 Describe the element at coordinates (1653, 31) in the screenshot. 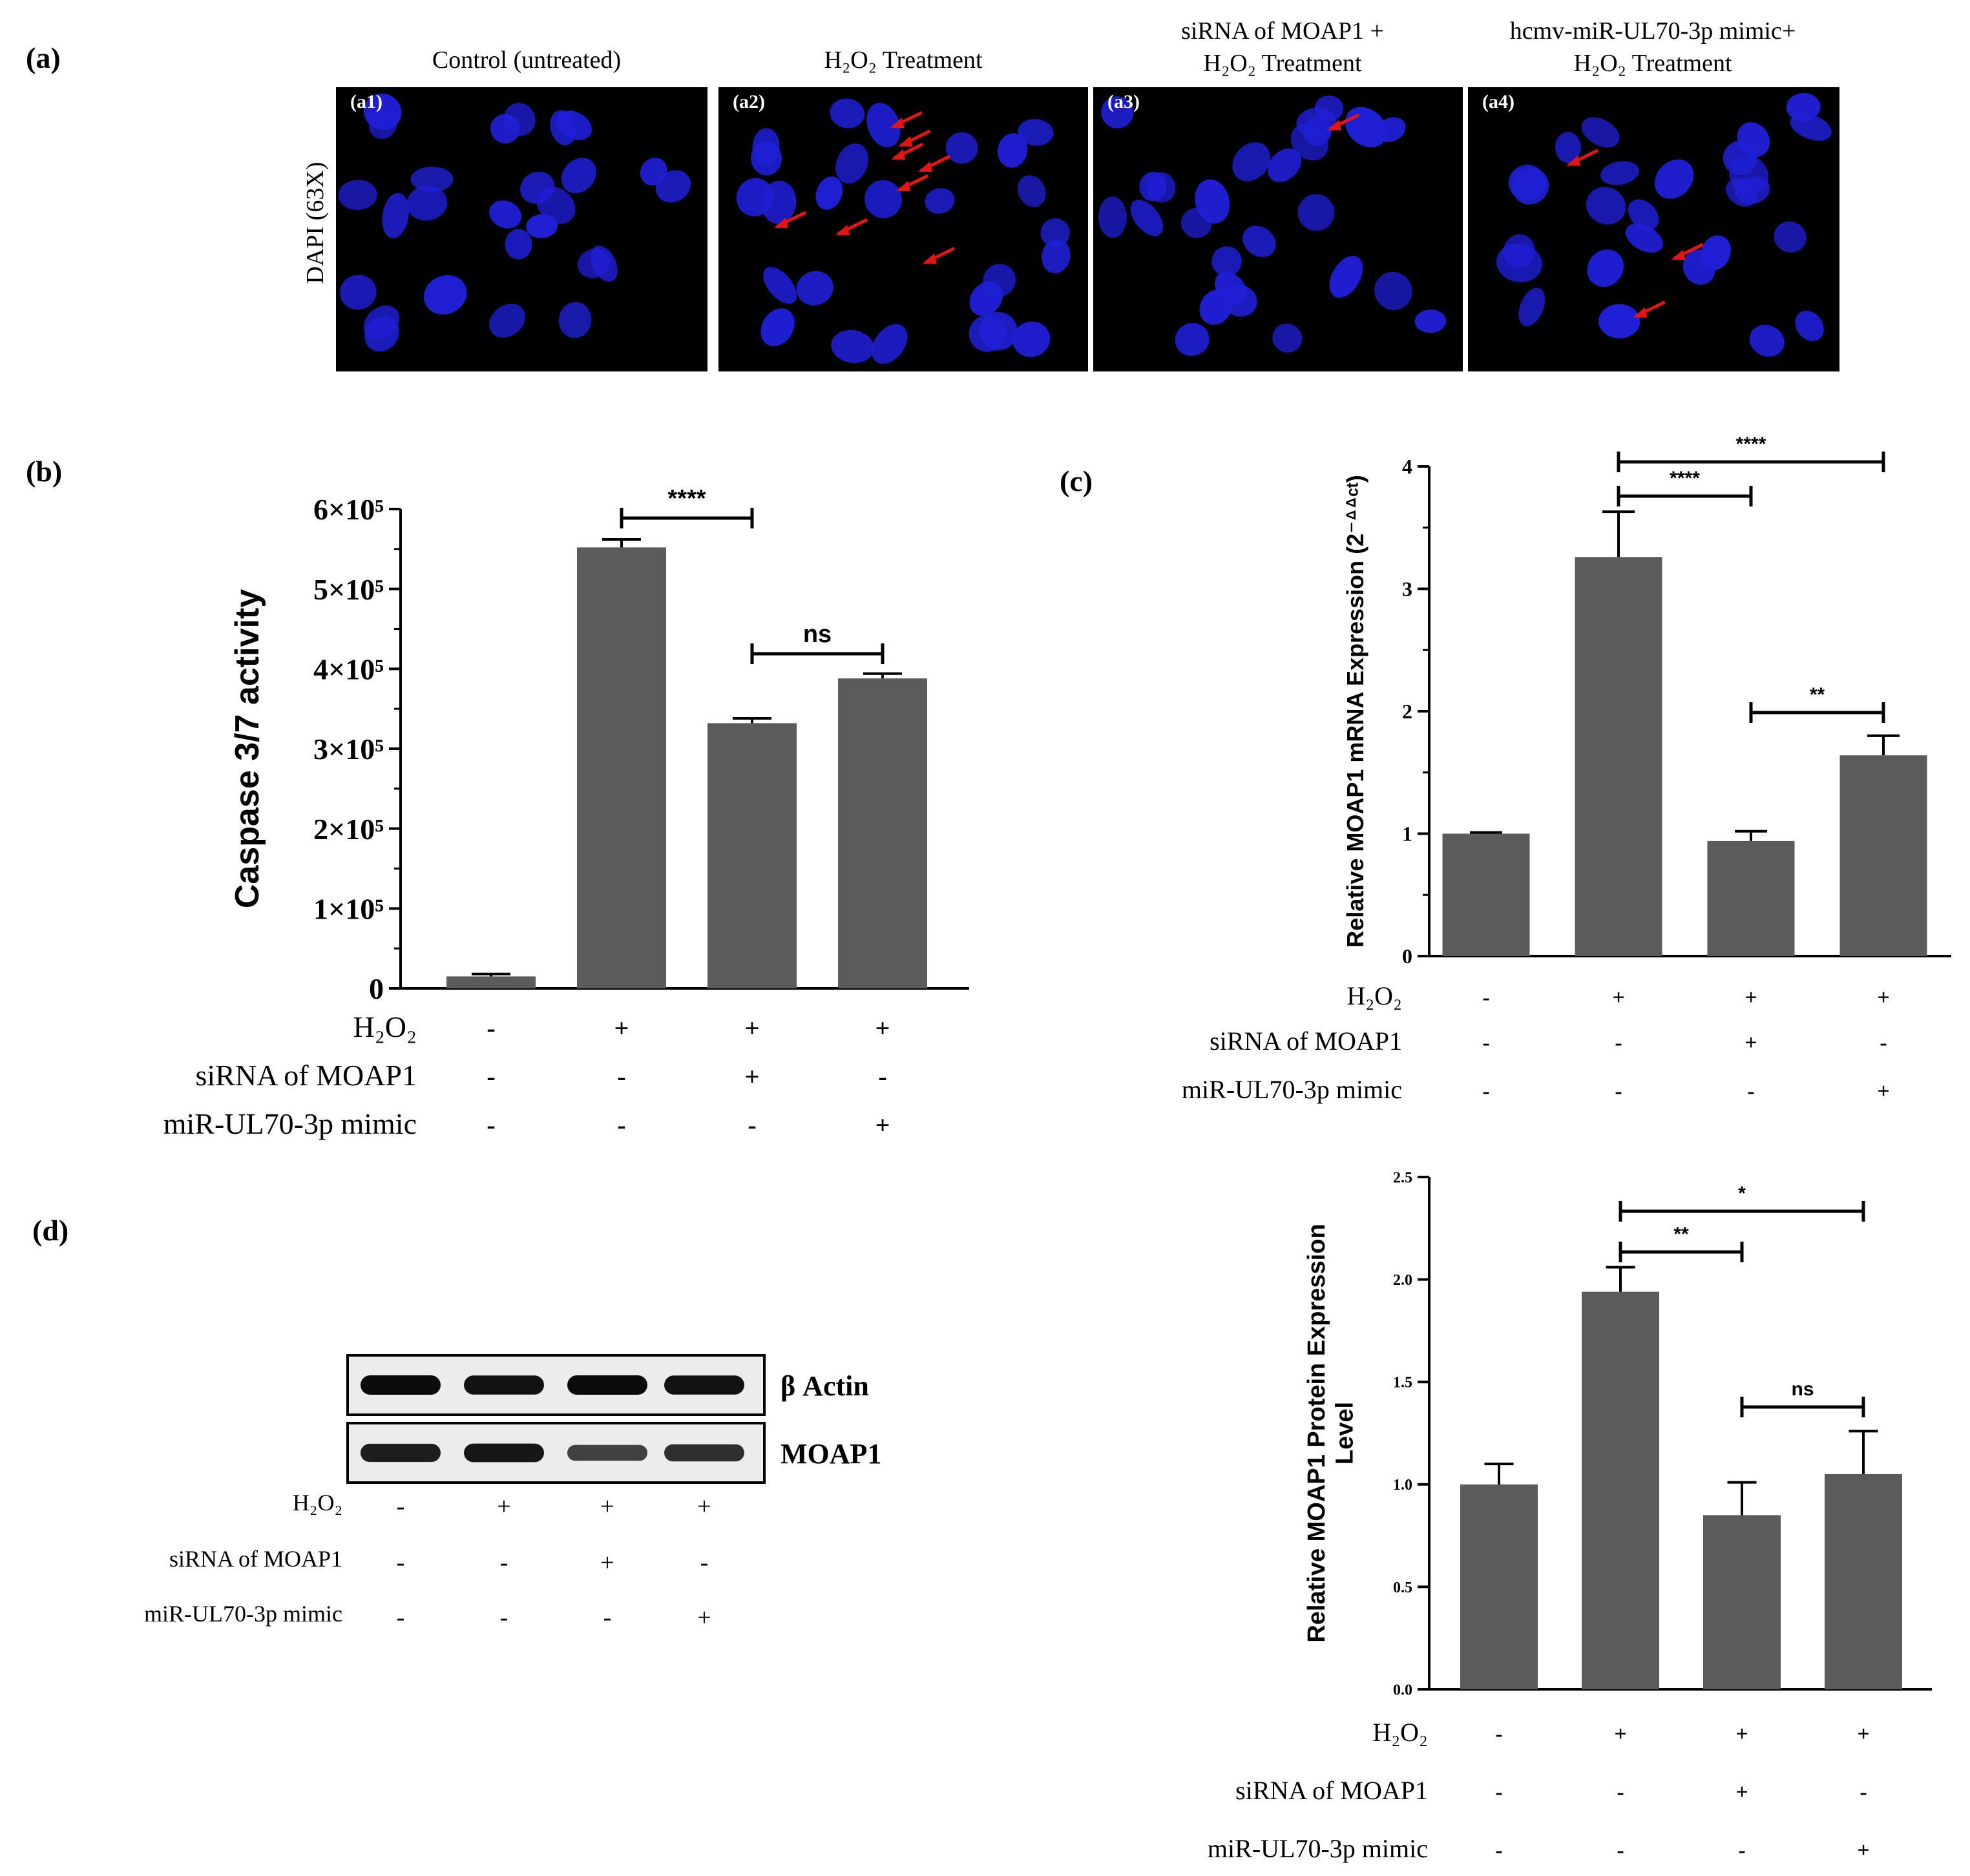

I see `micro-panel-title: hcmv-miR-UL70-3p mimic+` at that location.